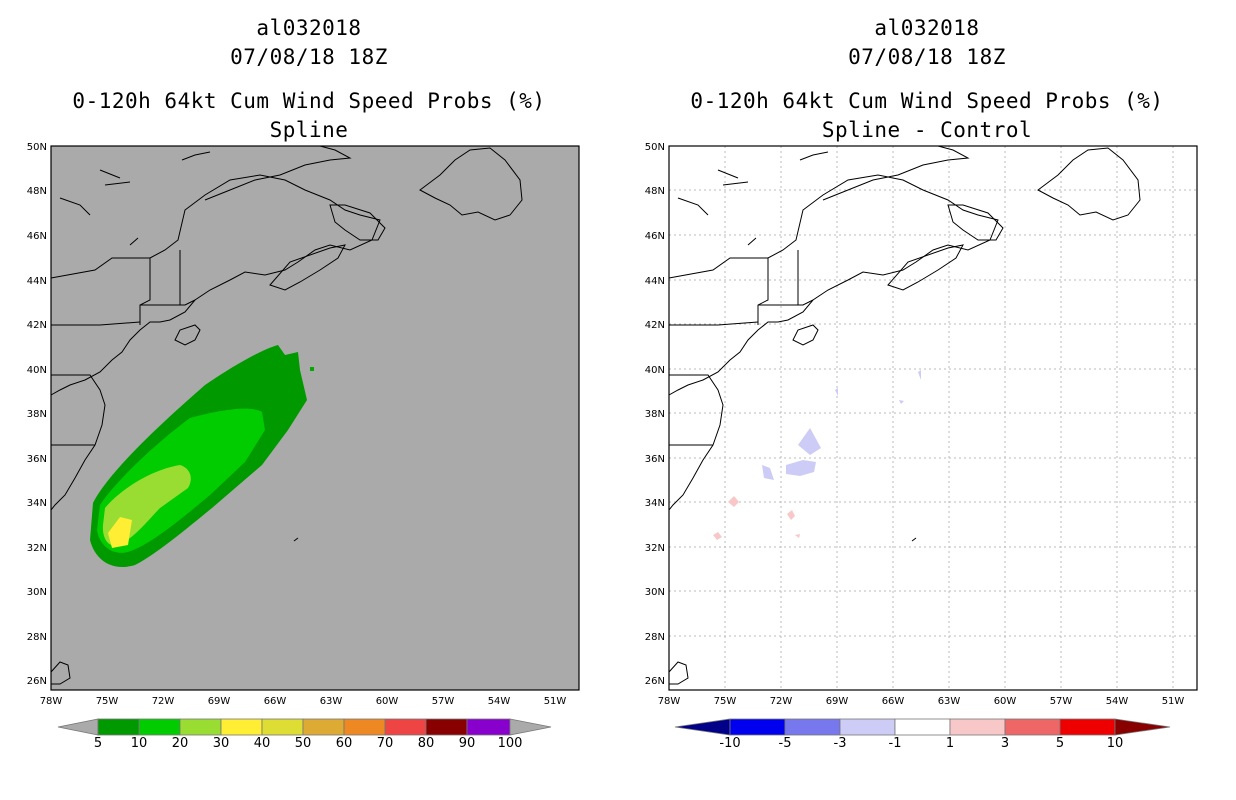 The width and height of the screenshot is (1236, 800). Describe the element at coordinates (1005, 743) in the screenshot. I see `colorbar-label: 3` at that location.